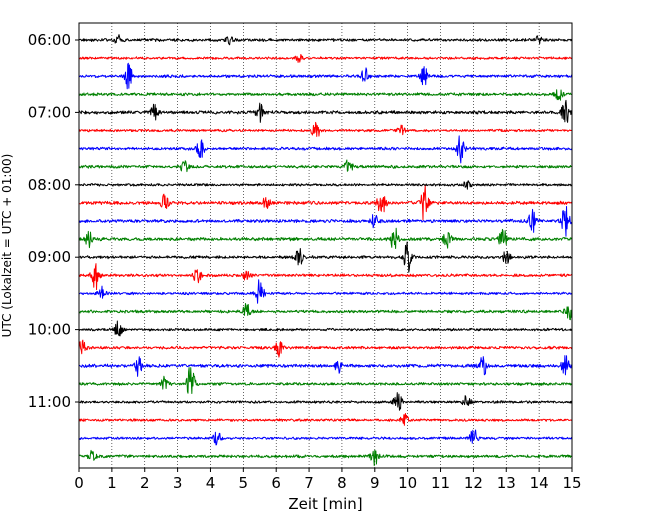 Image resolution: width=650 pixels, height=520 pixels. Describe the element at coordinates (440, 483) in the screenshot. I see `x-tick-label: 11` at that location.